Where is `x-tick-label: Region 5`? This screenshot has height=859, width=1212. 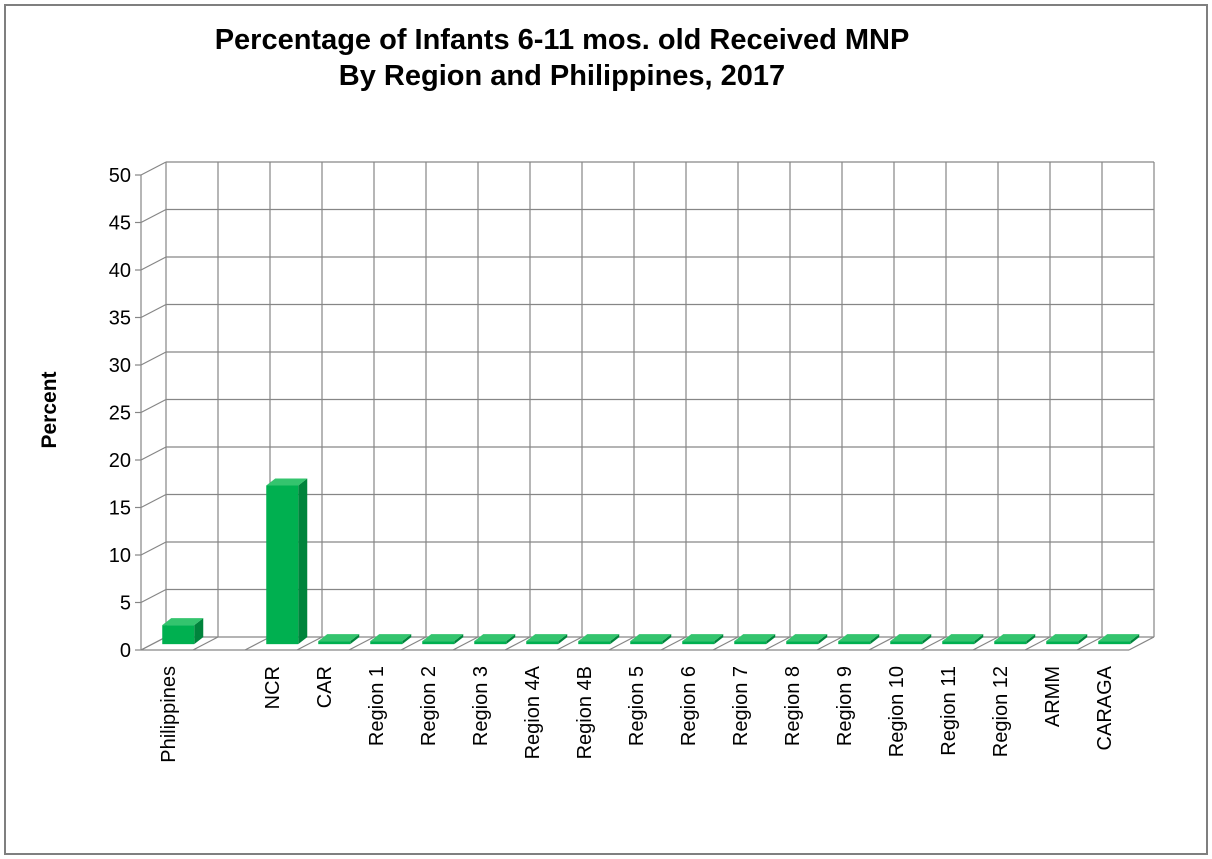 x-tick-label: Region 5 is located at coordinates (637, 706).